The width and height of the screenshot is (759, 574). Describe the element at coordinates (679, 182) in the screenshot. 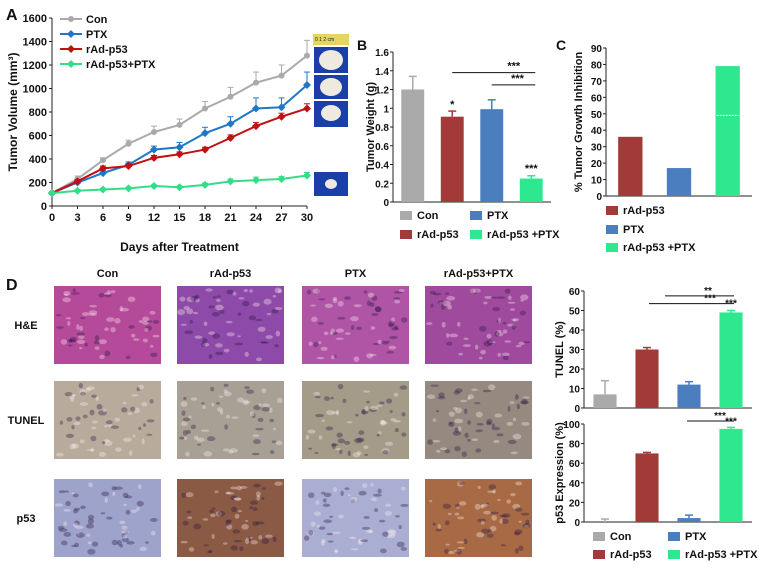

I see `bar-C-PTX` at that location.